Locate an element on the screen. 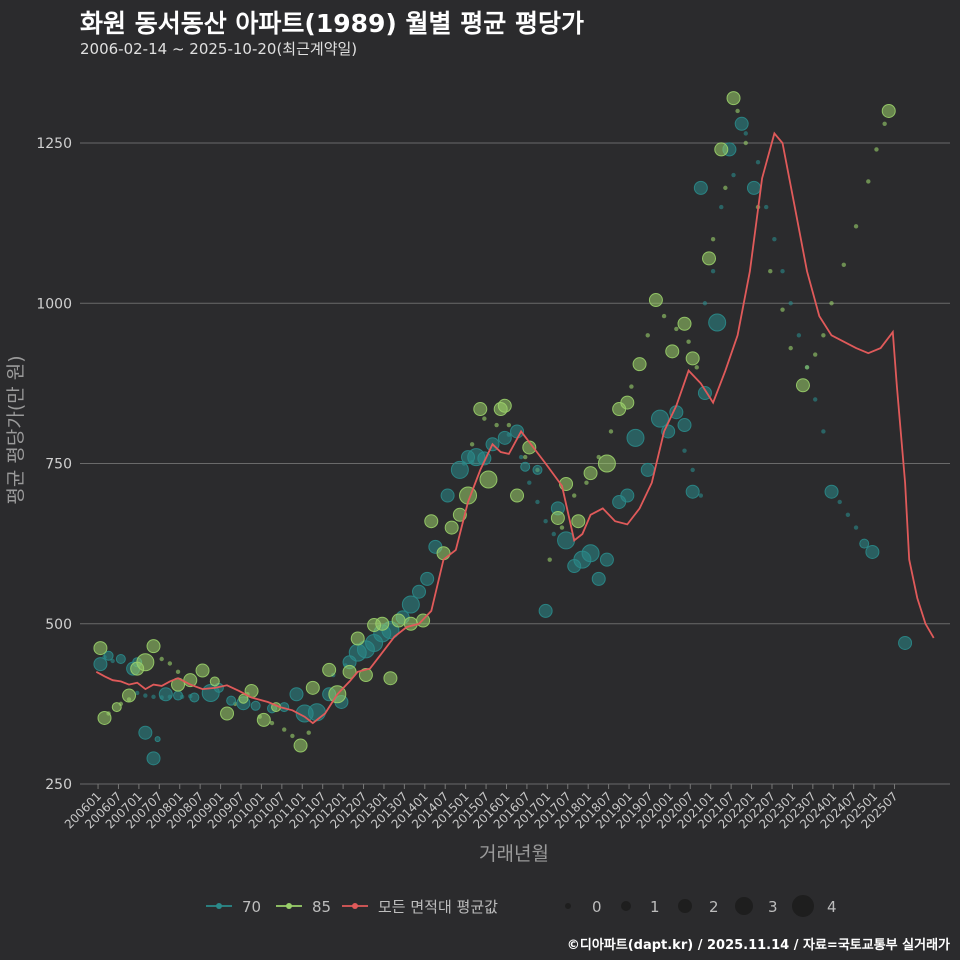 The height and width of the screenshot is (960, 960). legend-label: 모든 면적대 평균값 is located at coordinates (438, 907).